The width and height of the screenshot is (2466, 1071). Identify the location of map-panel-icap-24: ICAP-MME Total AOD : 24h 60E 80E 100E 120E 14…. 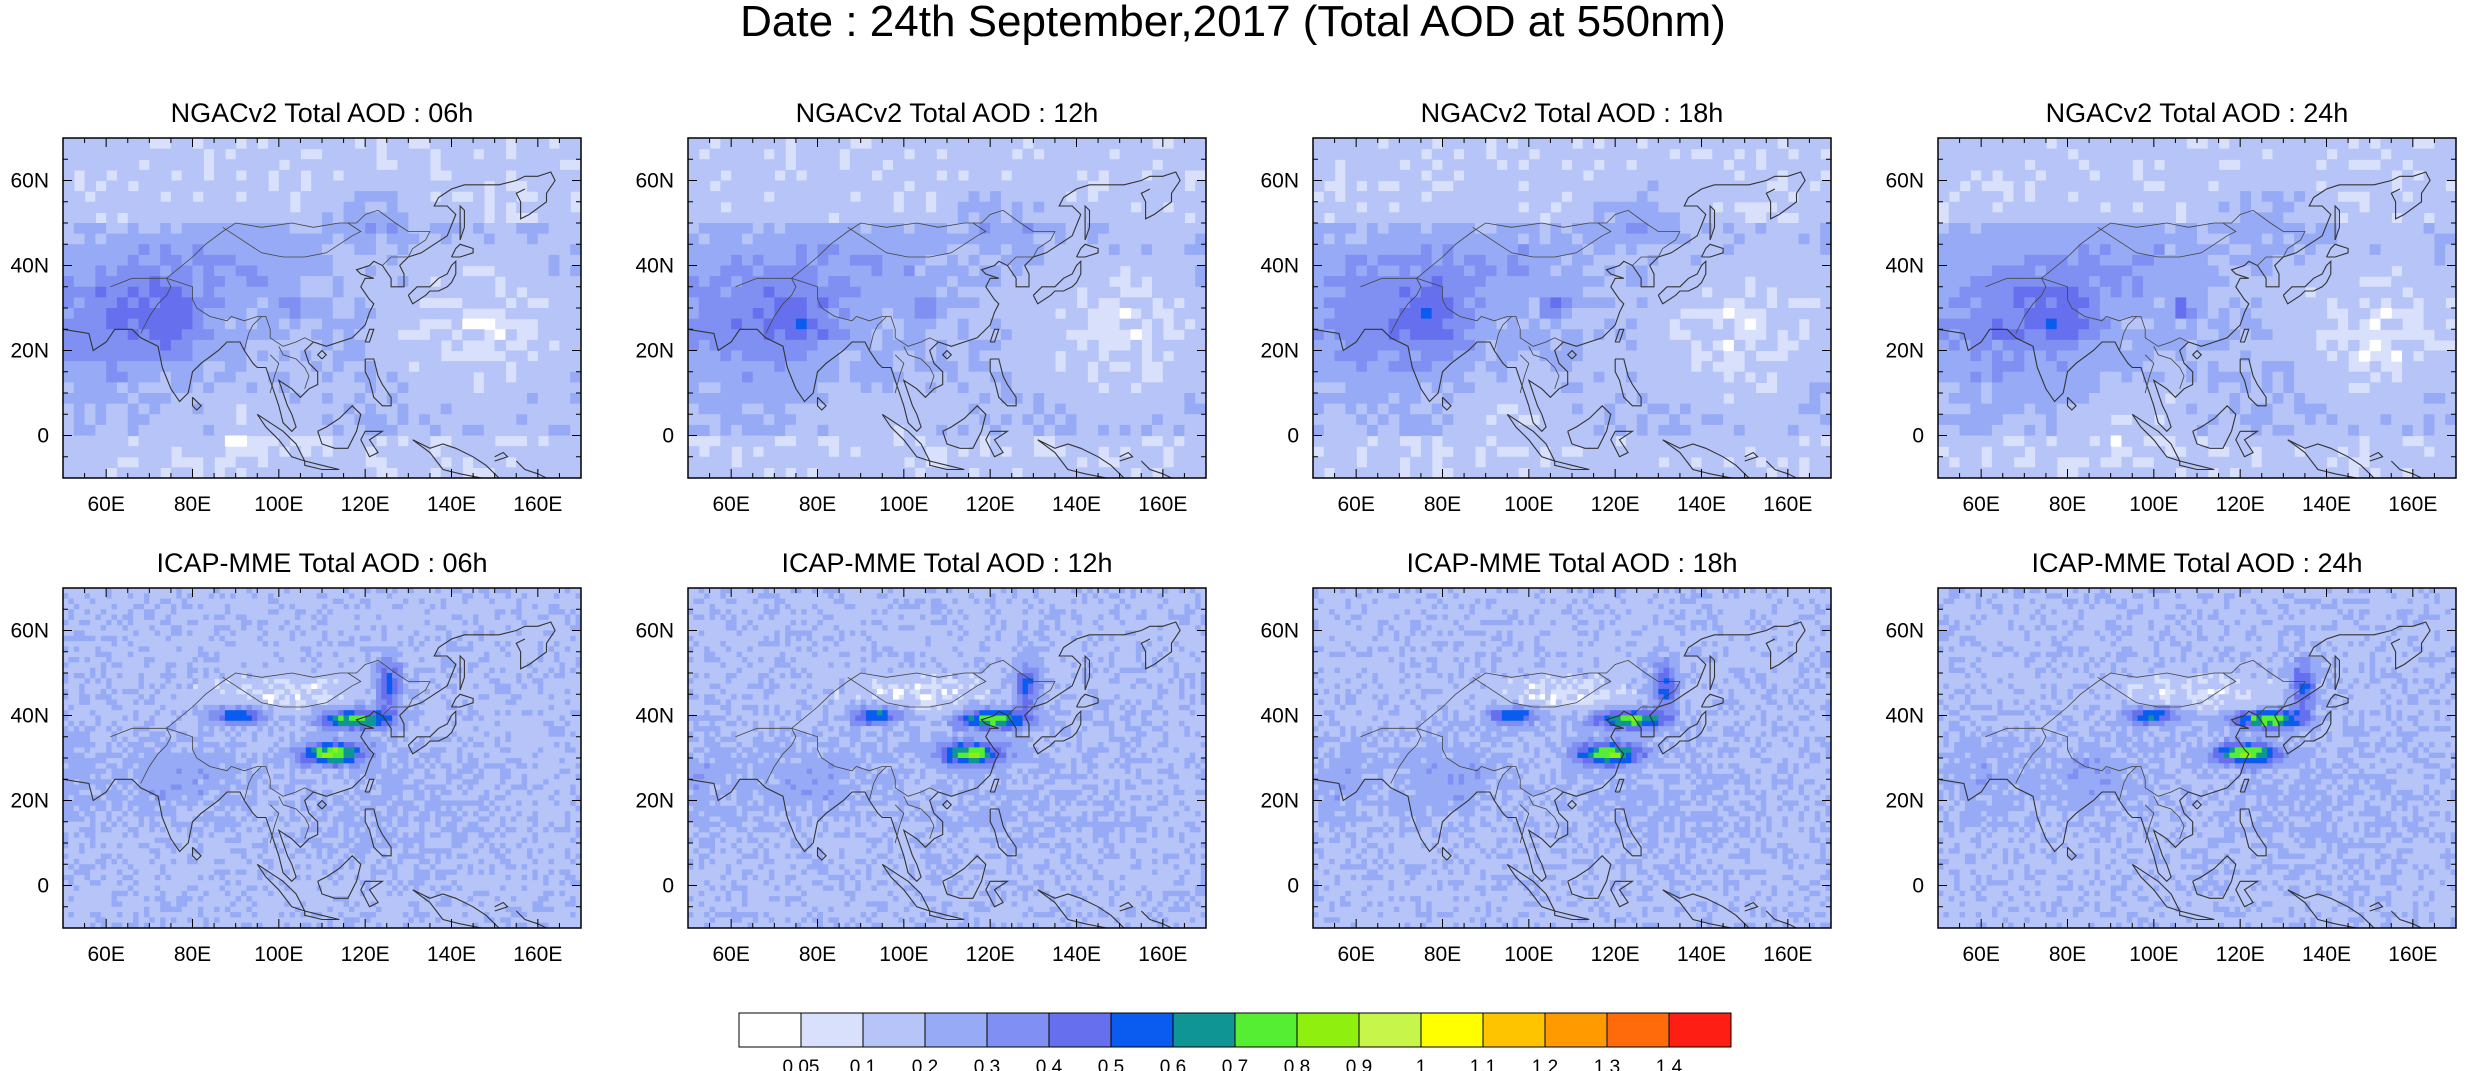
(2171, 757).